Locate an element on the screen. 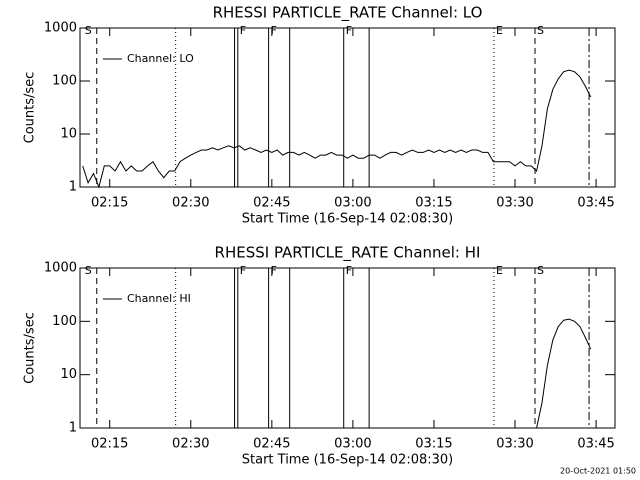 This screenshot has width=640, height=480. timestamp: 20-Oct-2021 01:50 is located at coordinates (598, 471).